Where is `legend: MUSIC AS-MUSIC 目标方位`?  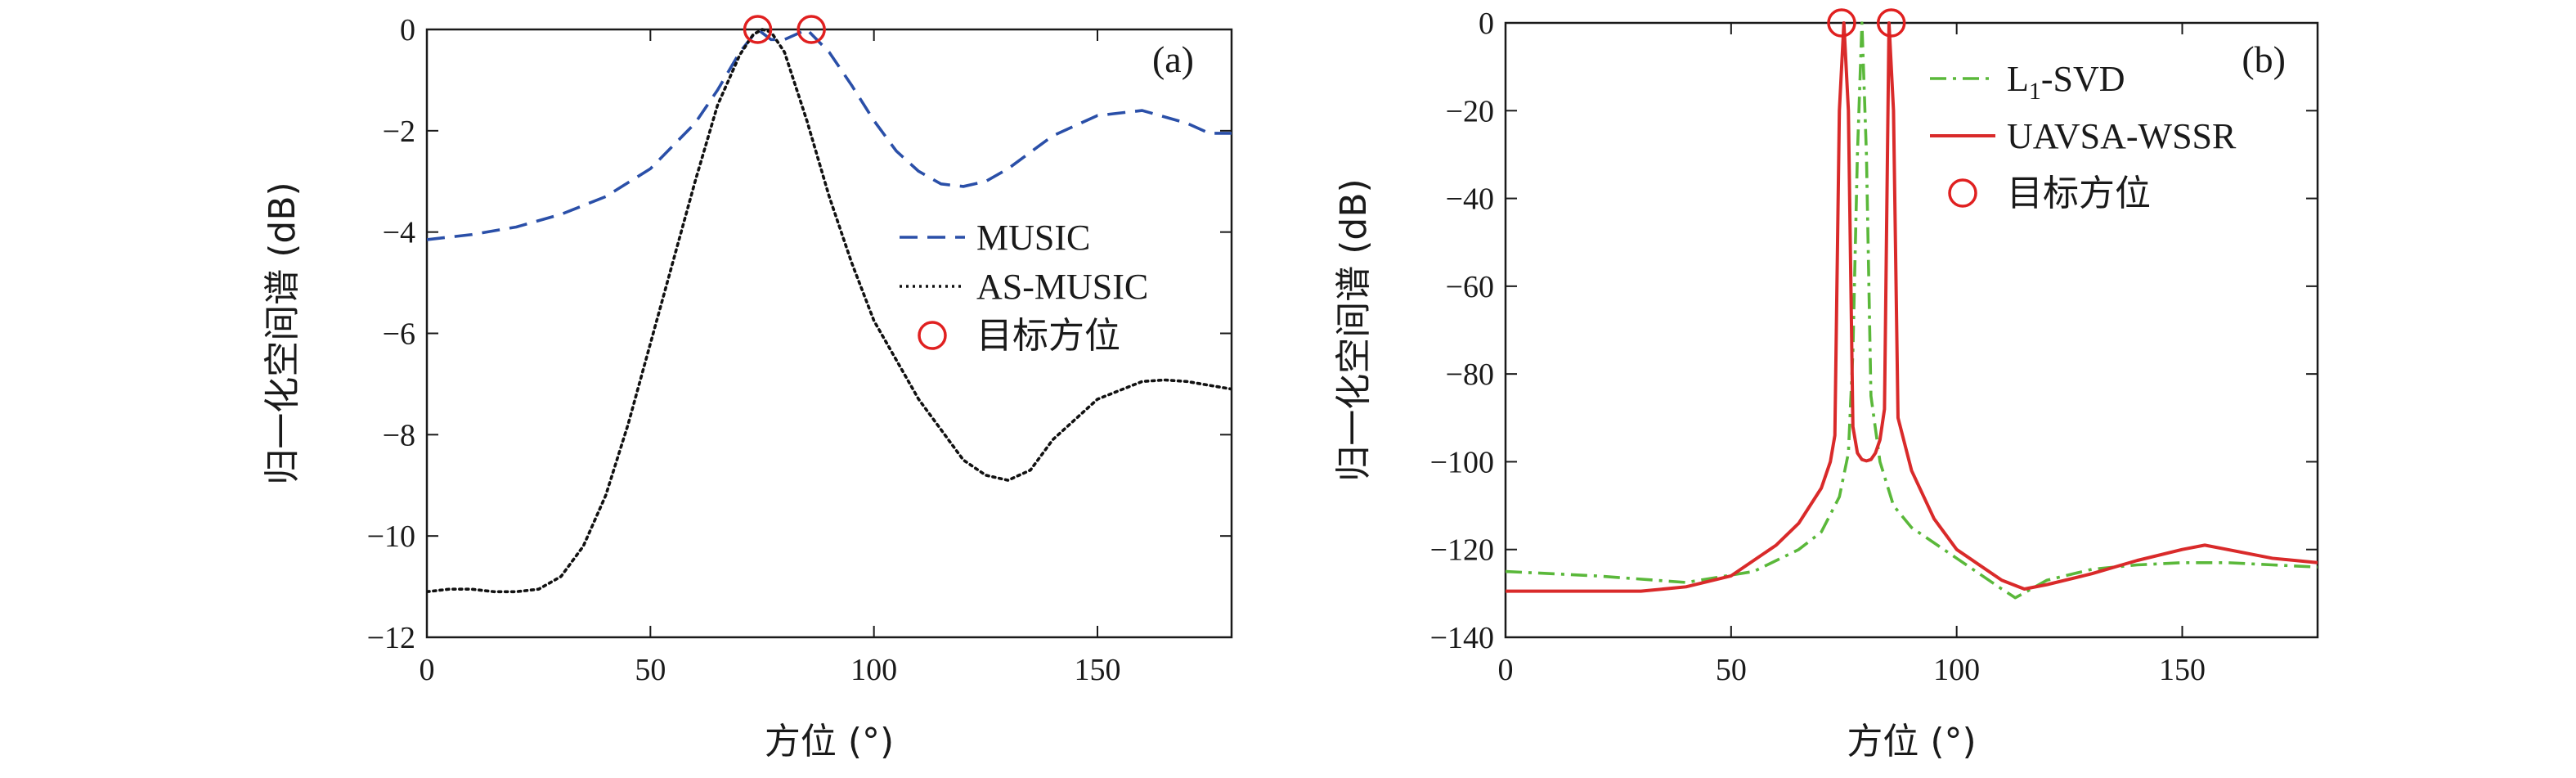
legend: MUSIC AS-MUSIC 目标方位 is located at coordinates (1024, 287).